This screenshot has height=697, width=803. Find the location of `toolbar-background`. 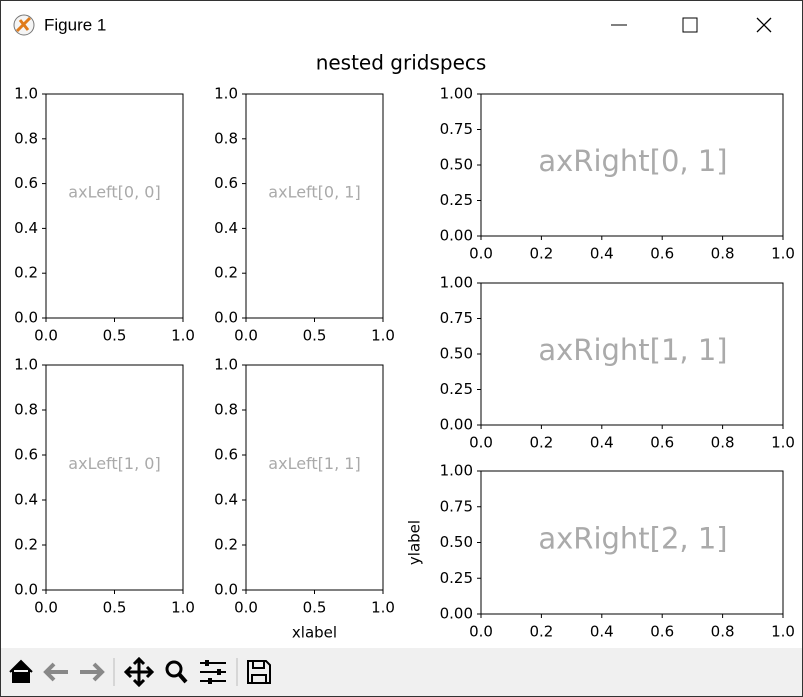

toolbar-background is located at coordinates (401, 672).